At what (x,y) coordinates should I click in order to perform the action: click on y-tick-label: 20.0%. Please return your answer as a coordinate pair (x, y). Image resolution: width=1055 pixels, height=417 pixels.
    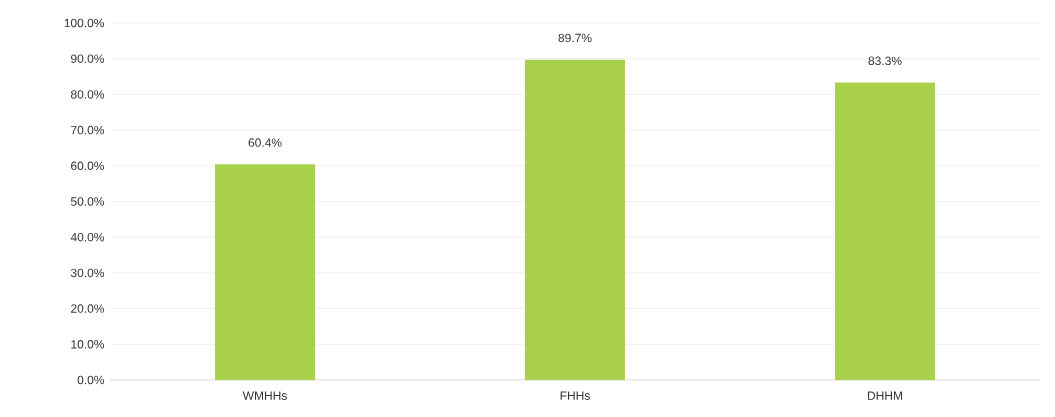
    Looking at the image, I should click on (88, 308).